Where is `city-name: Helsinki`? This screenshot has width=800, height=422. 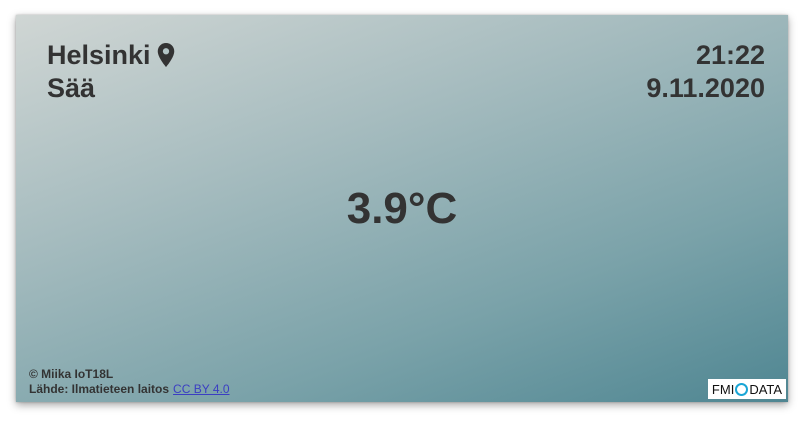 city-name: Helsinki is located at coordinates (99, 55).